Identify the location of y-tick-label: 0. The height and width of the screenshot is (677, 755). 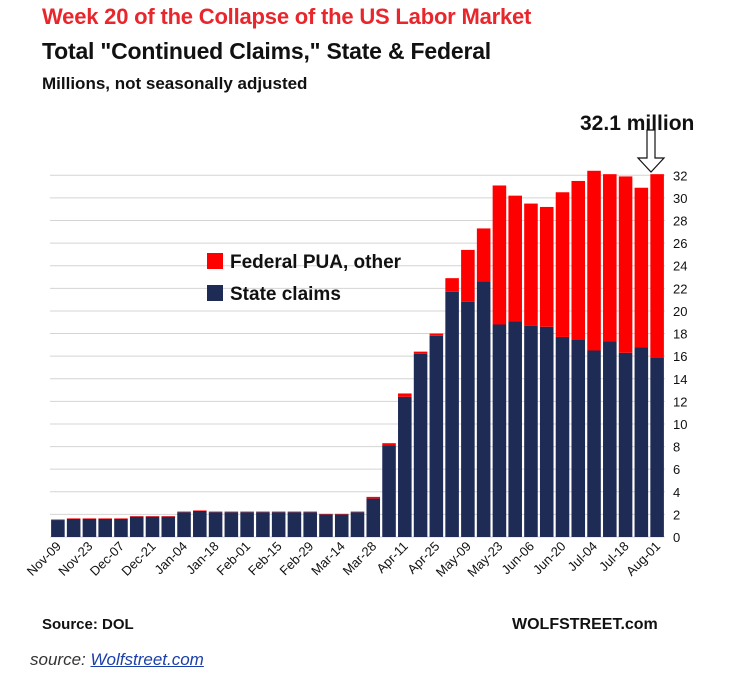
(676, 537).